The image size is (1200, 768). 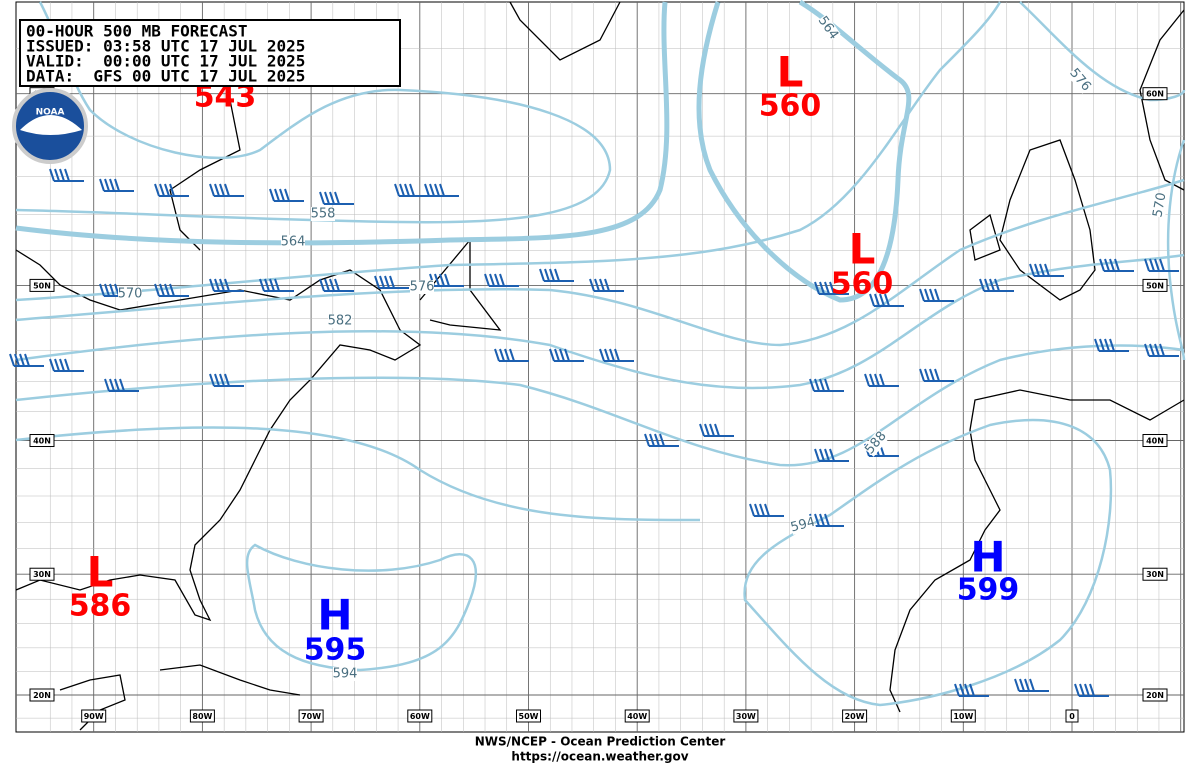 I want to click on pressure-center-value: 586, so click(x=100, y=606).